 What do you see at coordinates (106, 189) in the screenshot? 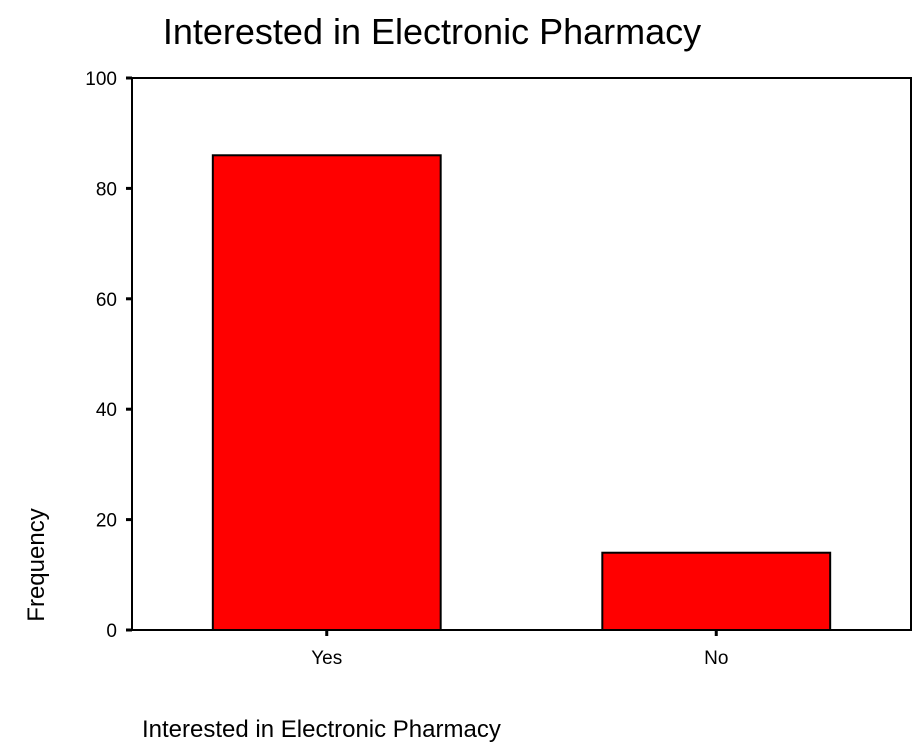
I see `y-tick-label: 80` at bounding box center [106, 189].